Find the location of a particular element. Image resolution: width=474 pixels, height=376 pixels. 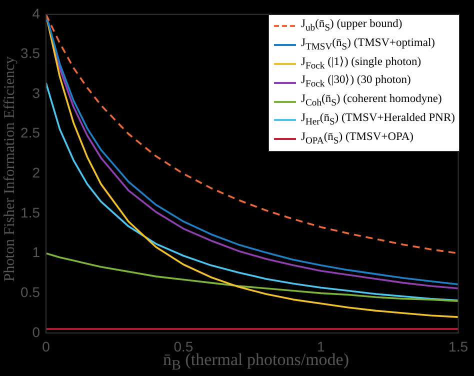

y-tick-label: 0 is located at coordinates (36, 332).